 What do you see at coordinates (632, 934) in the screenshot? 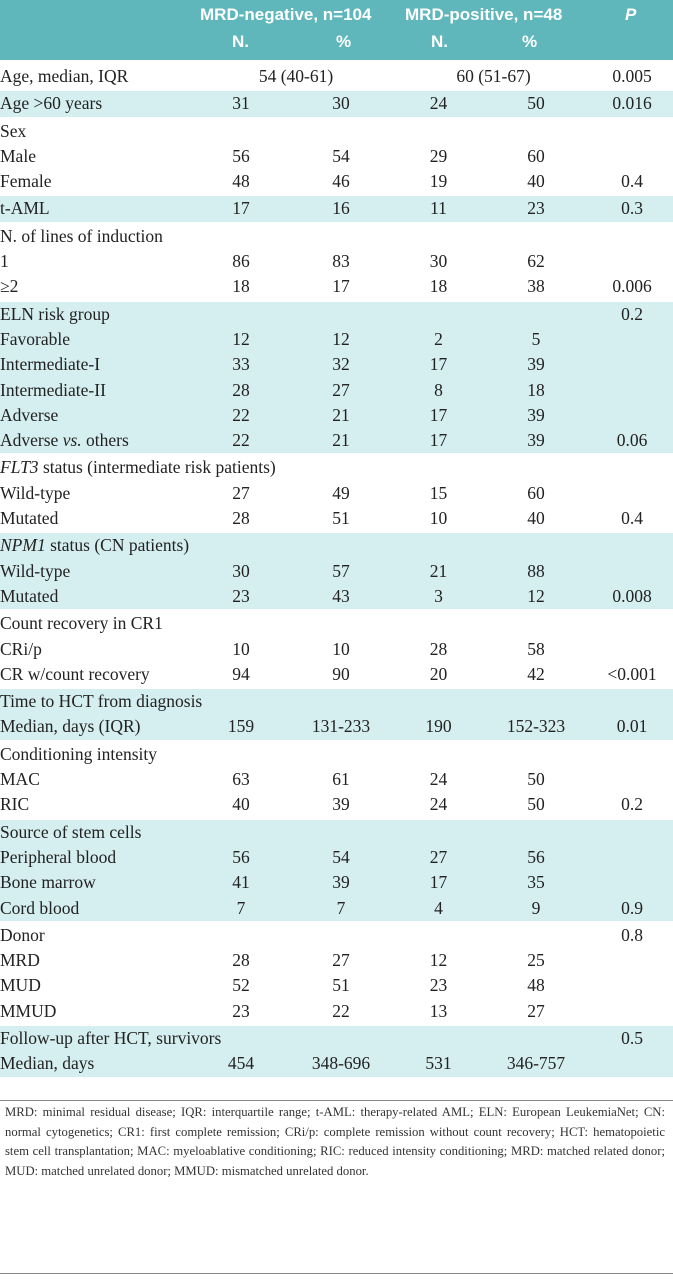
I see `p-value: 0.8` at bounding box center [632, 934].